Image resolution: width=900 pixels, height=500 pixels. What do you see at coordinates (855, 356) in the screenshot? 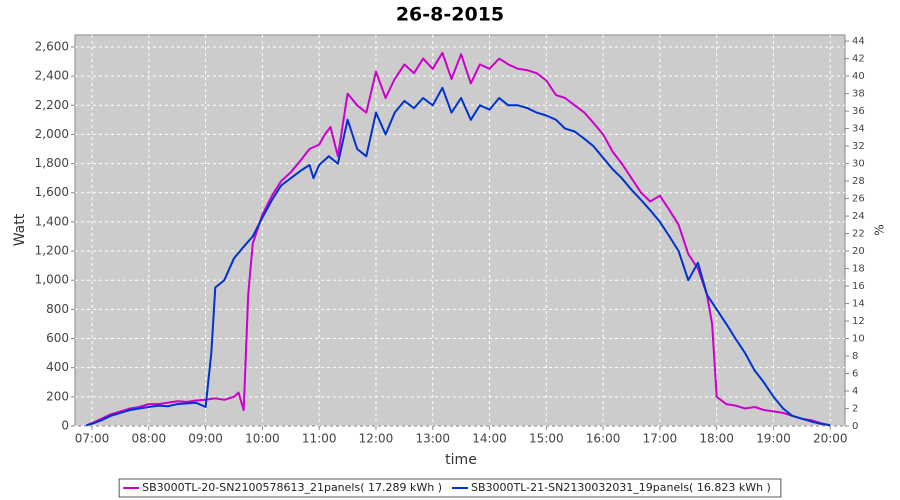
I see `y2-tick-label: 8` at bounding box center [855, 356].